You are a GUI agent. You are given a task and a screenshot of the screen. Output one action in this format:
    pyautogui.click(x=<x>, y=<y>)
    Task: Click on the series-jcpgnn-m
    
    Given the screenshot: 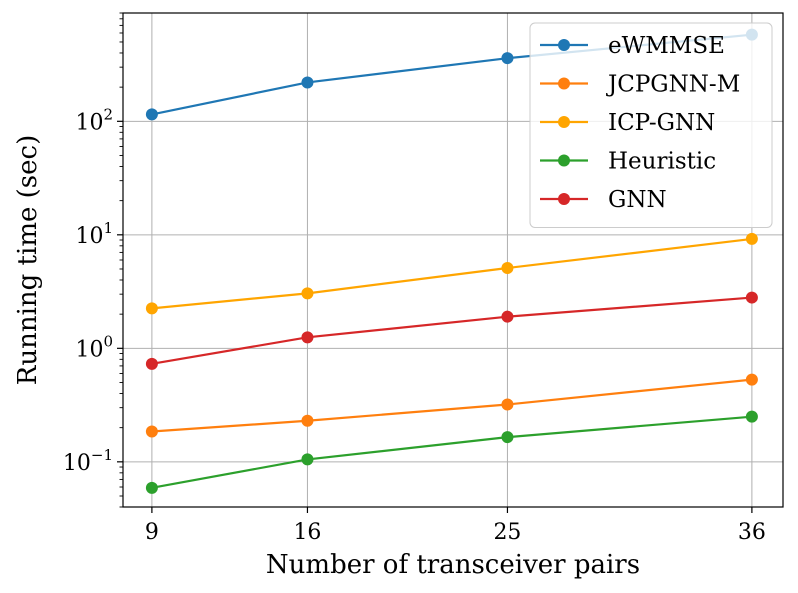 What is the action you would take?
    pyautogui.click(x=451, y=405)
    